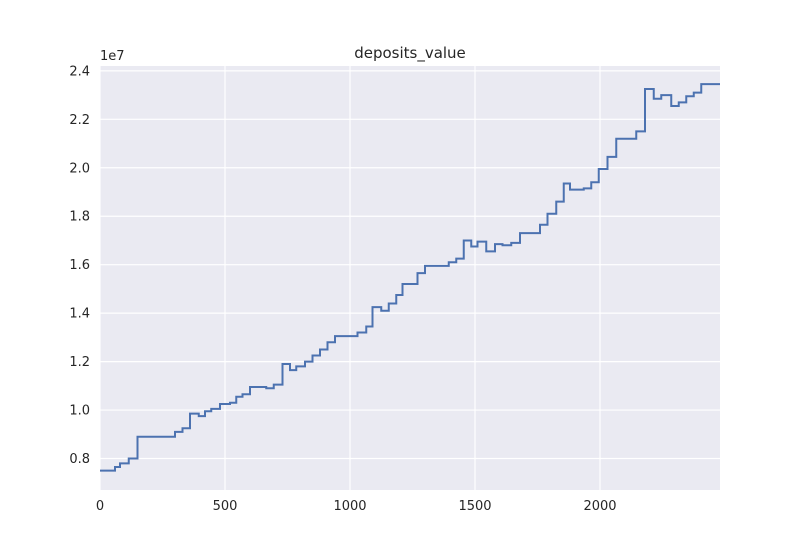  I want to click on y-offset-label: 1e7, so click(112, 56).